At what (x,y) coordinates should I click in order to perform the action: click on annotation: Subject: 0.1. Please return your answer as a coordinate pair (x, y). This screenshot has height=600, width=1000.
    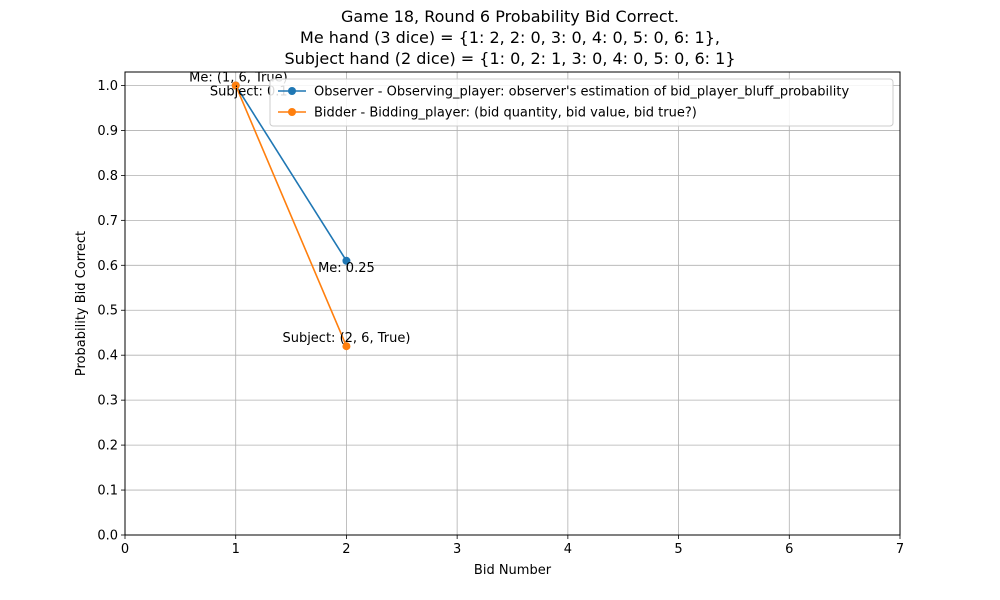
    Looking at the image, I should click on (249, 91).